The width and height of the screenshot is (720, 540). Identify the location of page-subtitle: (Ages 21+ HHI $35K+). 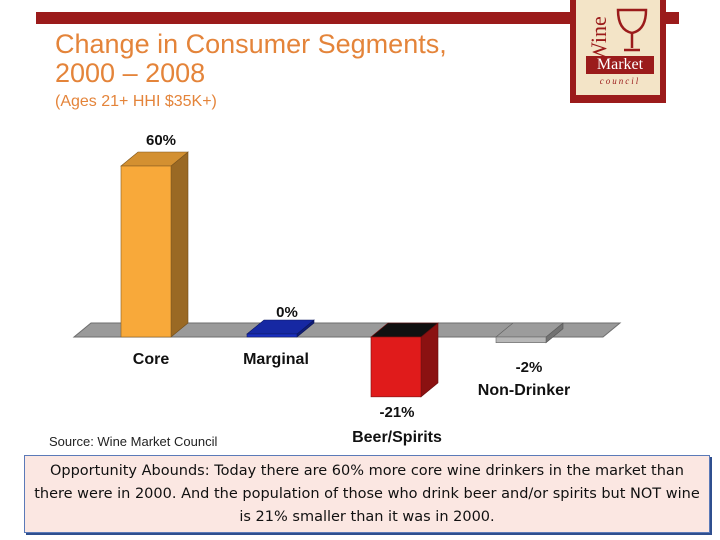
(136, 101).